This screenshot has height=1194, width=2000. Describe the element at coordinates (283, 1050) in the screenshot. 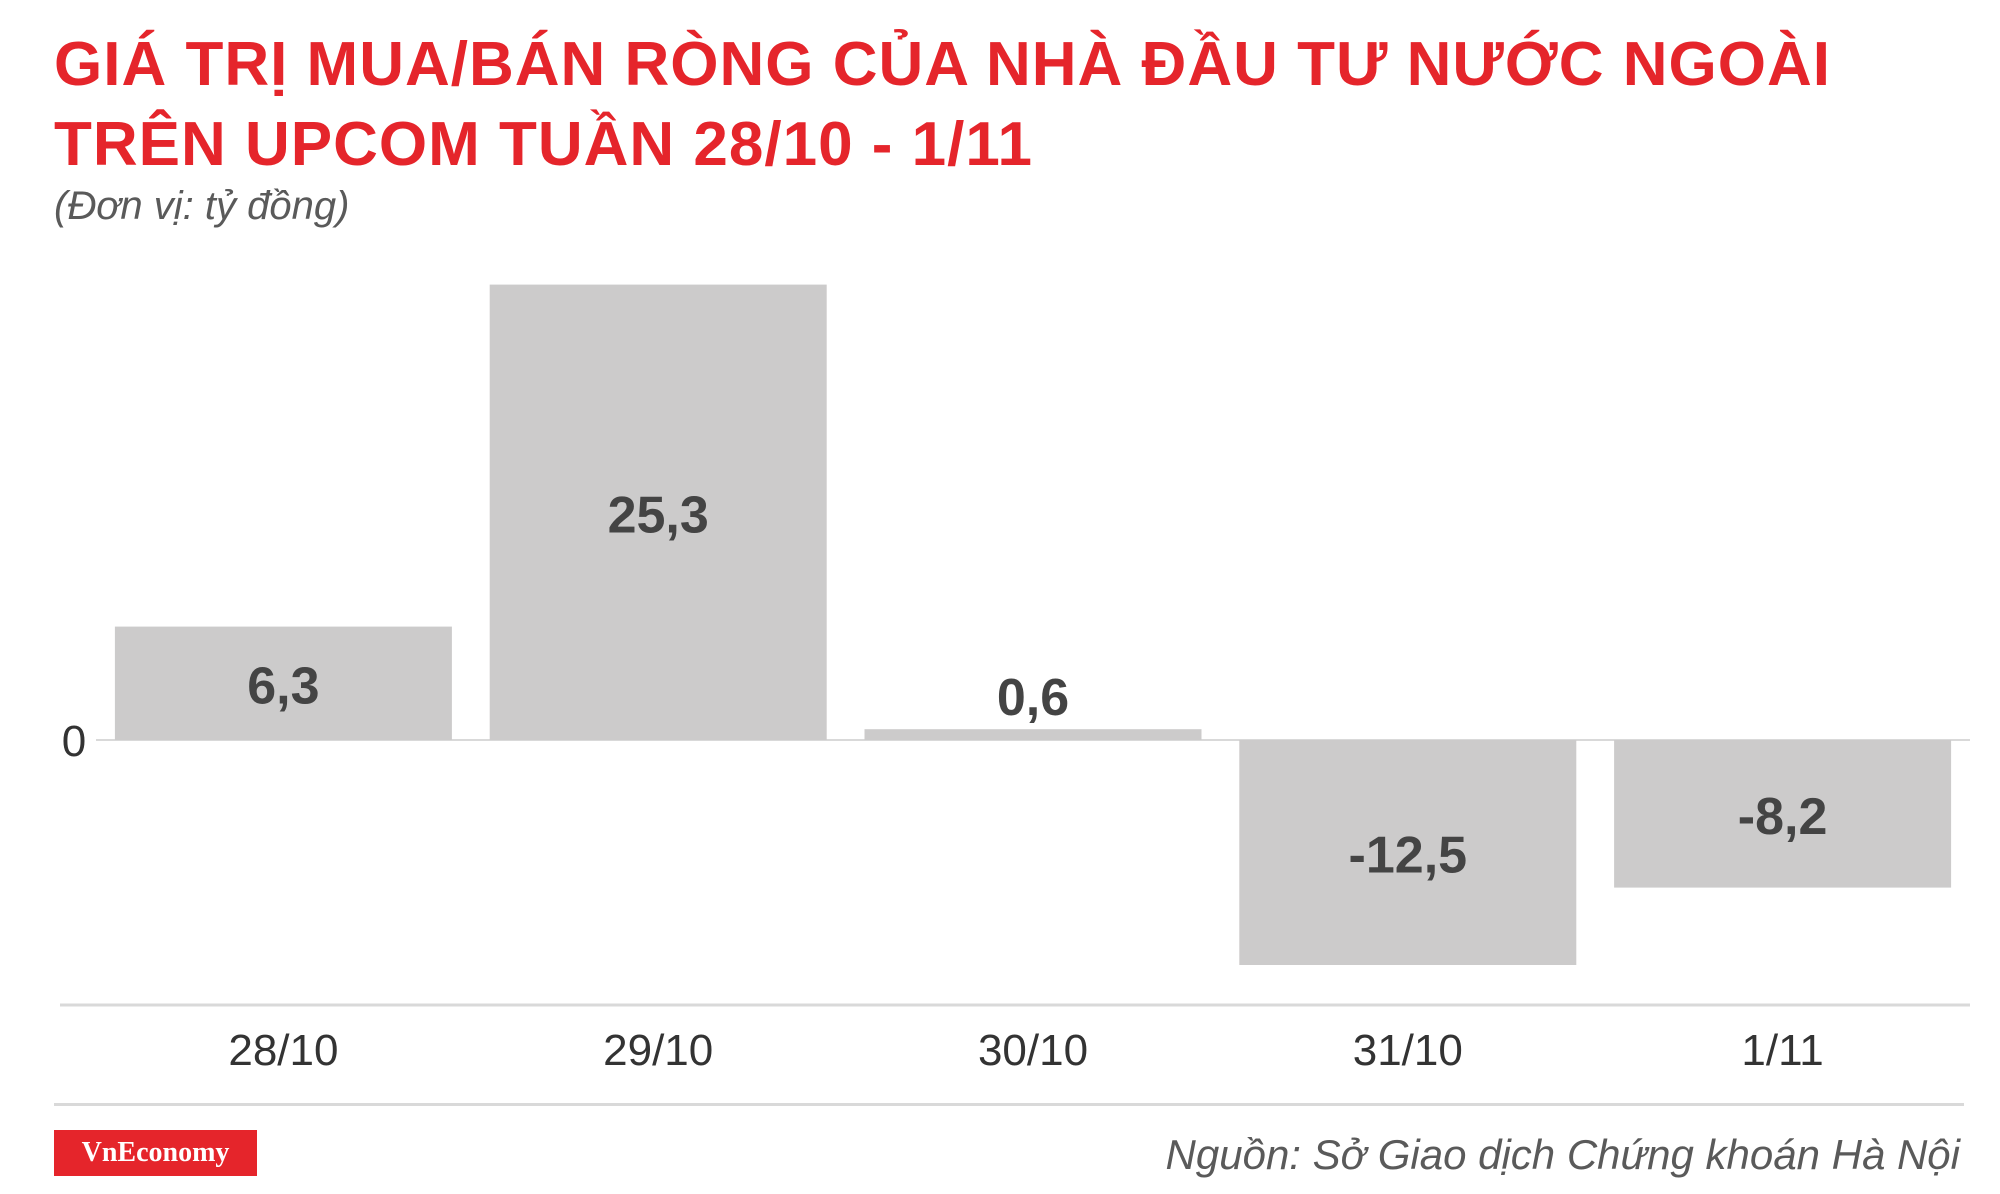

I see `x-tick-label: 28/10` at that location.